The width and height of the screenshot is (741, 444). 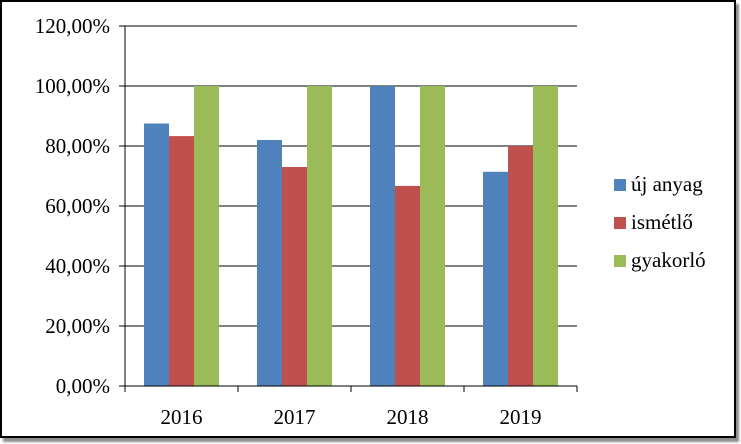 I want to click on x-tick-label: 2017, so click(x=295, y=417).